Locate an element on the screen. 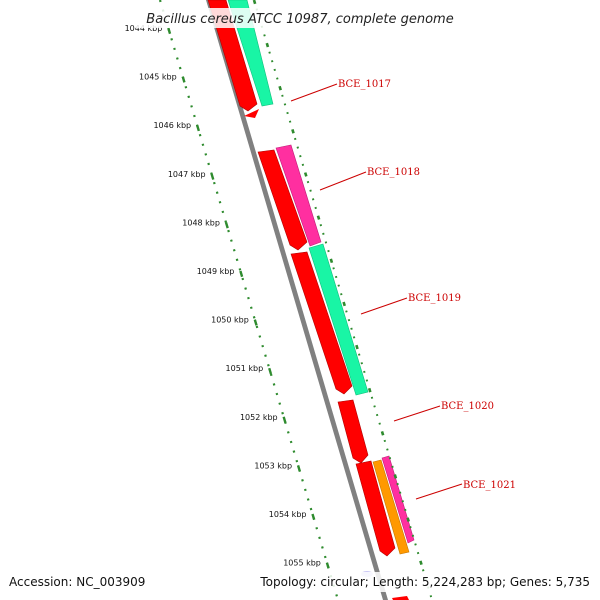 The width and height of the screenshot is (600, 600). footer-background is located at coordinates (300, 582).